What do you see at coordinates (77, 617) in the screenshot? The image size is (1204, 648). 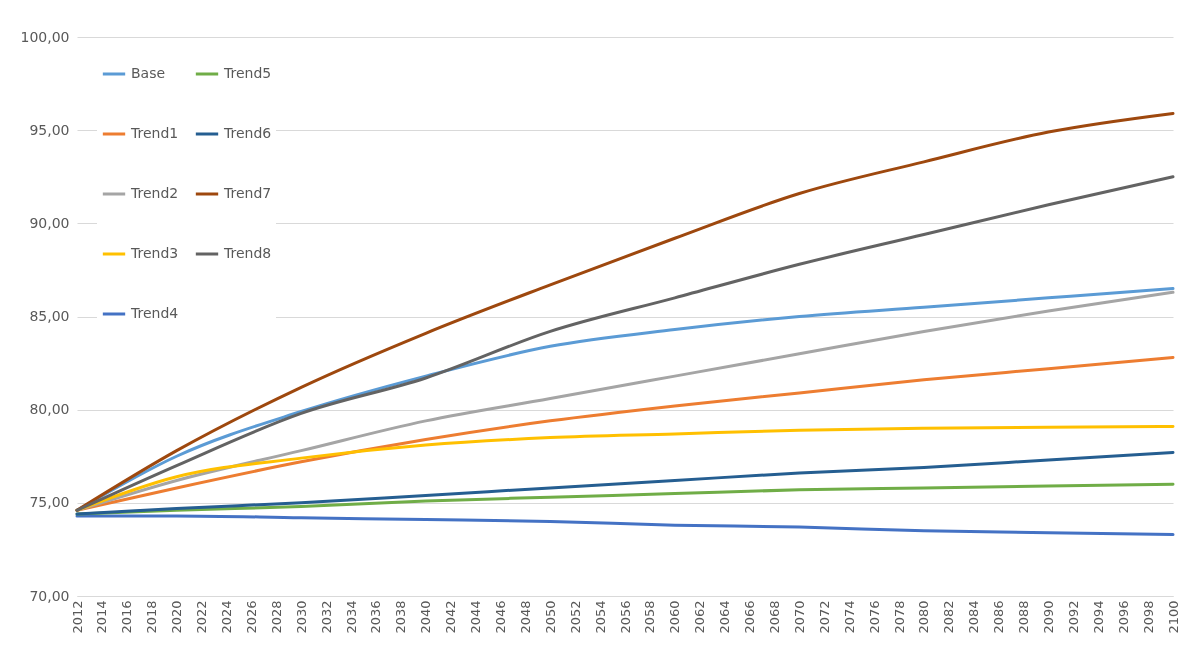 I see `x-tick-label: 2012` at bounding box center [77, 617].